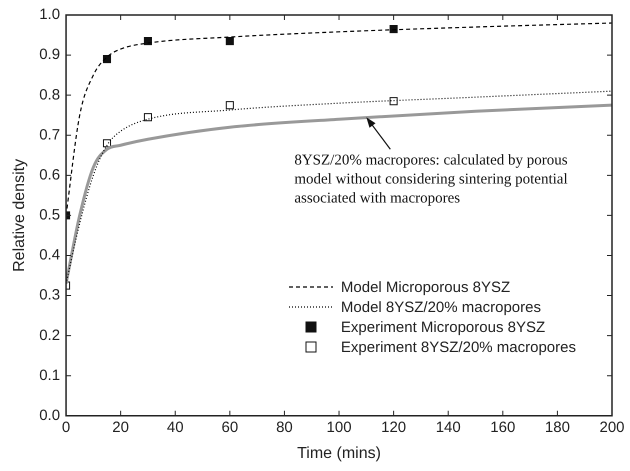 The image size is (630, 471). What do you see at coordinates (229, 427) in the screenshot?
I see `x-tick-label: 60` at bounding box center [229, 427].